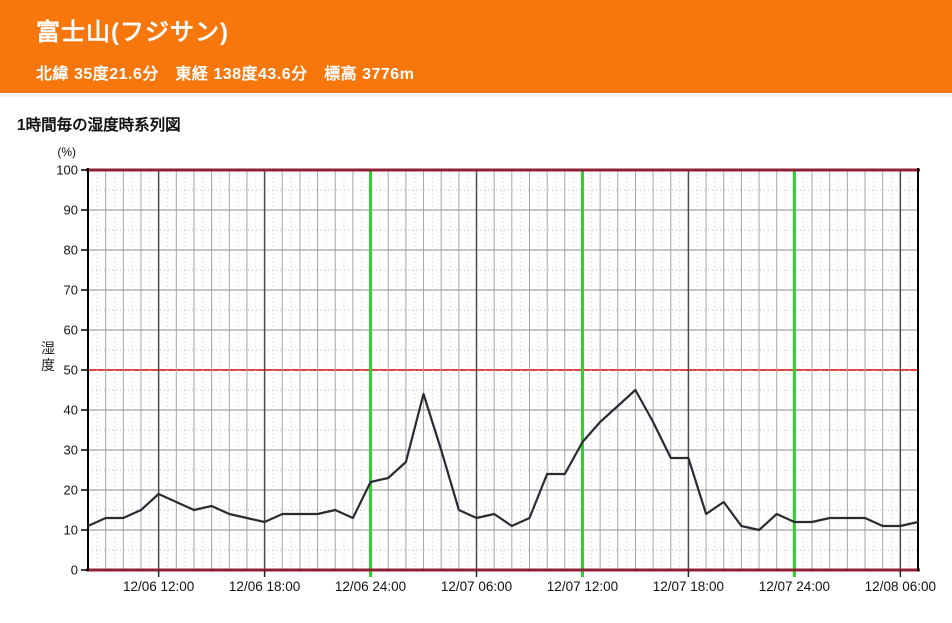 Image resolution: width=952 pixels, height=623 pixels. Describe the element at coordinates (794, 586) in the screenshot. I see `x-tick-label: 12/07 24:00` at that location.